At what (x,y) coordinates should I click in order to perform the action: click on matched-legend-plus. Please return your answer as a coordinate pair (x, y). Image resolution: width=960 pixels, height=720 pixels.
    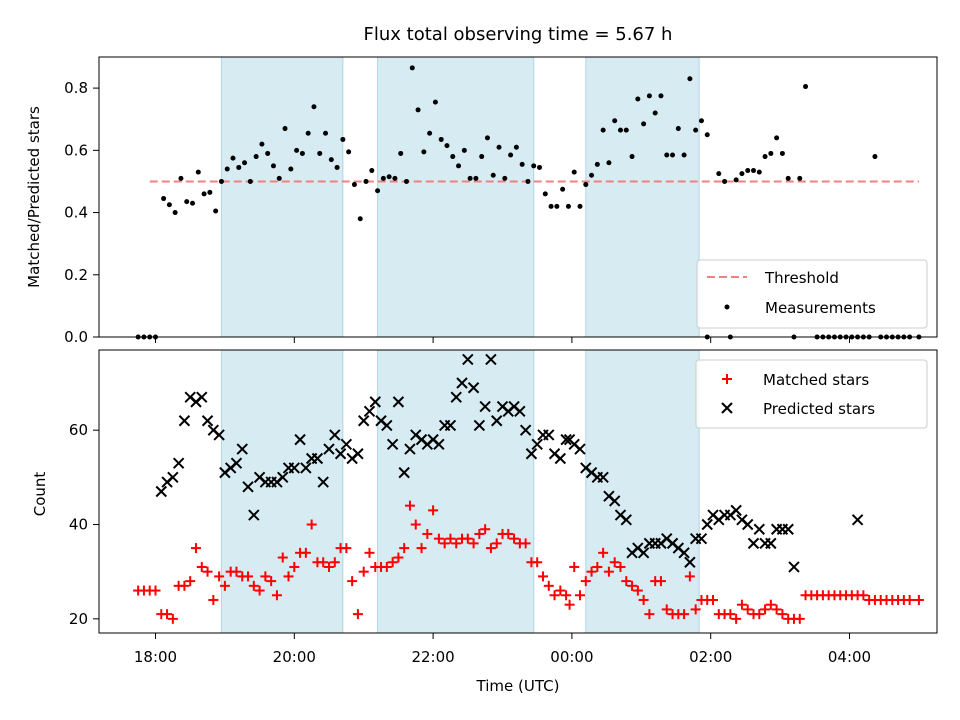
    Looking at the image, I should click on (727, 379).